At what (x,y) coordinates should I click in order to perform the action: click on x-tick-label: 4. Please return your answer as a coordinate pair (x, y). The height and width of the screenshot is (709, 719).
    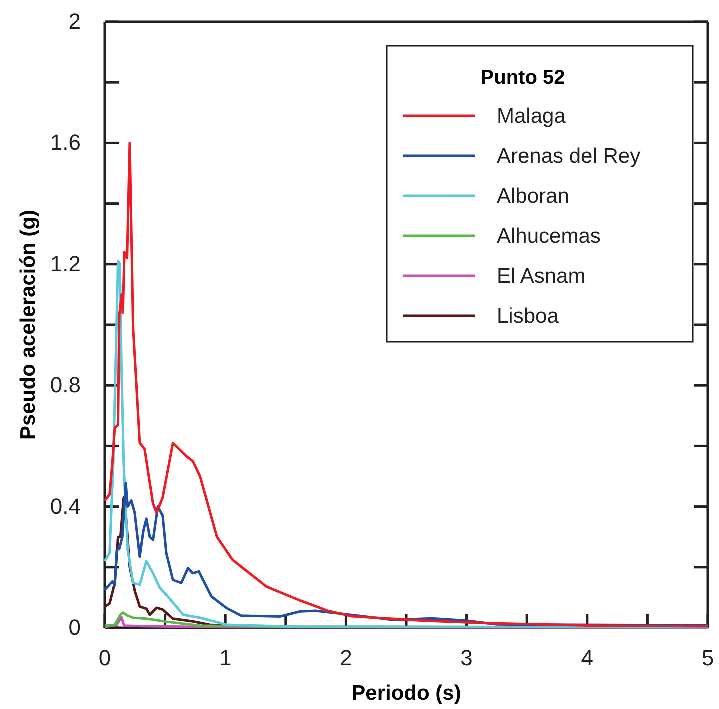
    Looking at the image, I should click on (587, 658).